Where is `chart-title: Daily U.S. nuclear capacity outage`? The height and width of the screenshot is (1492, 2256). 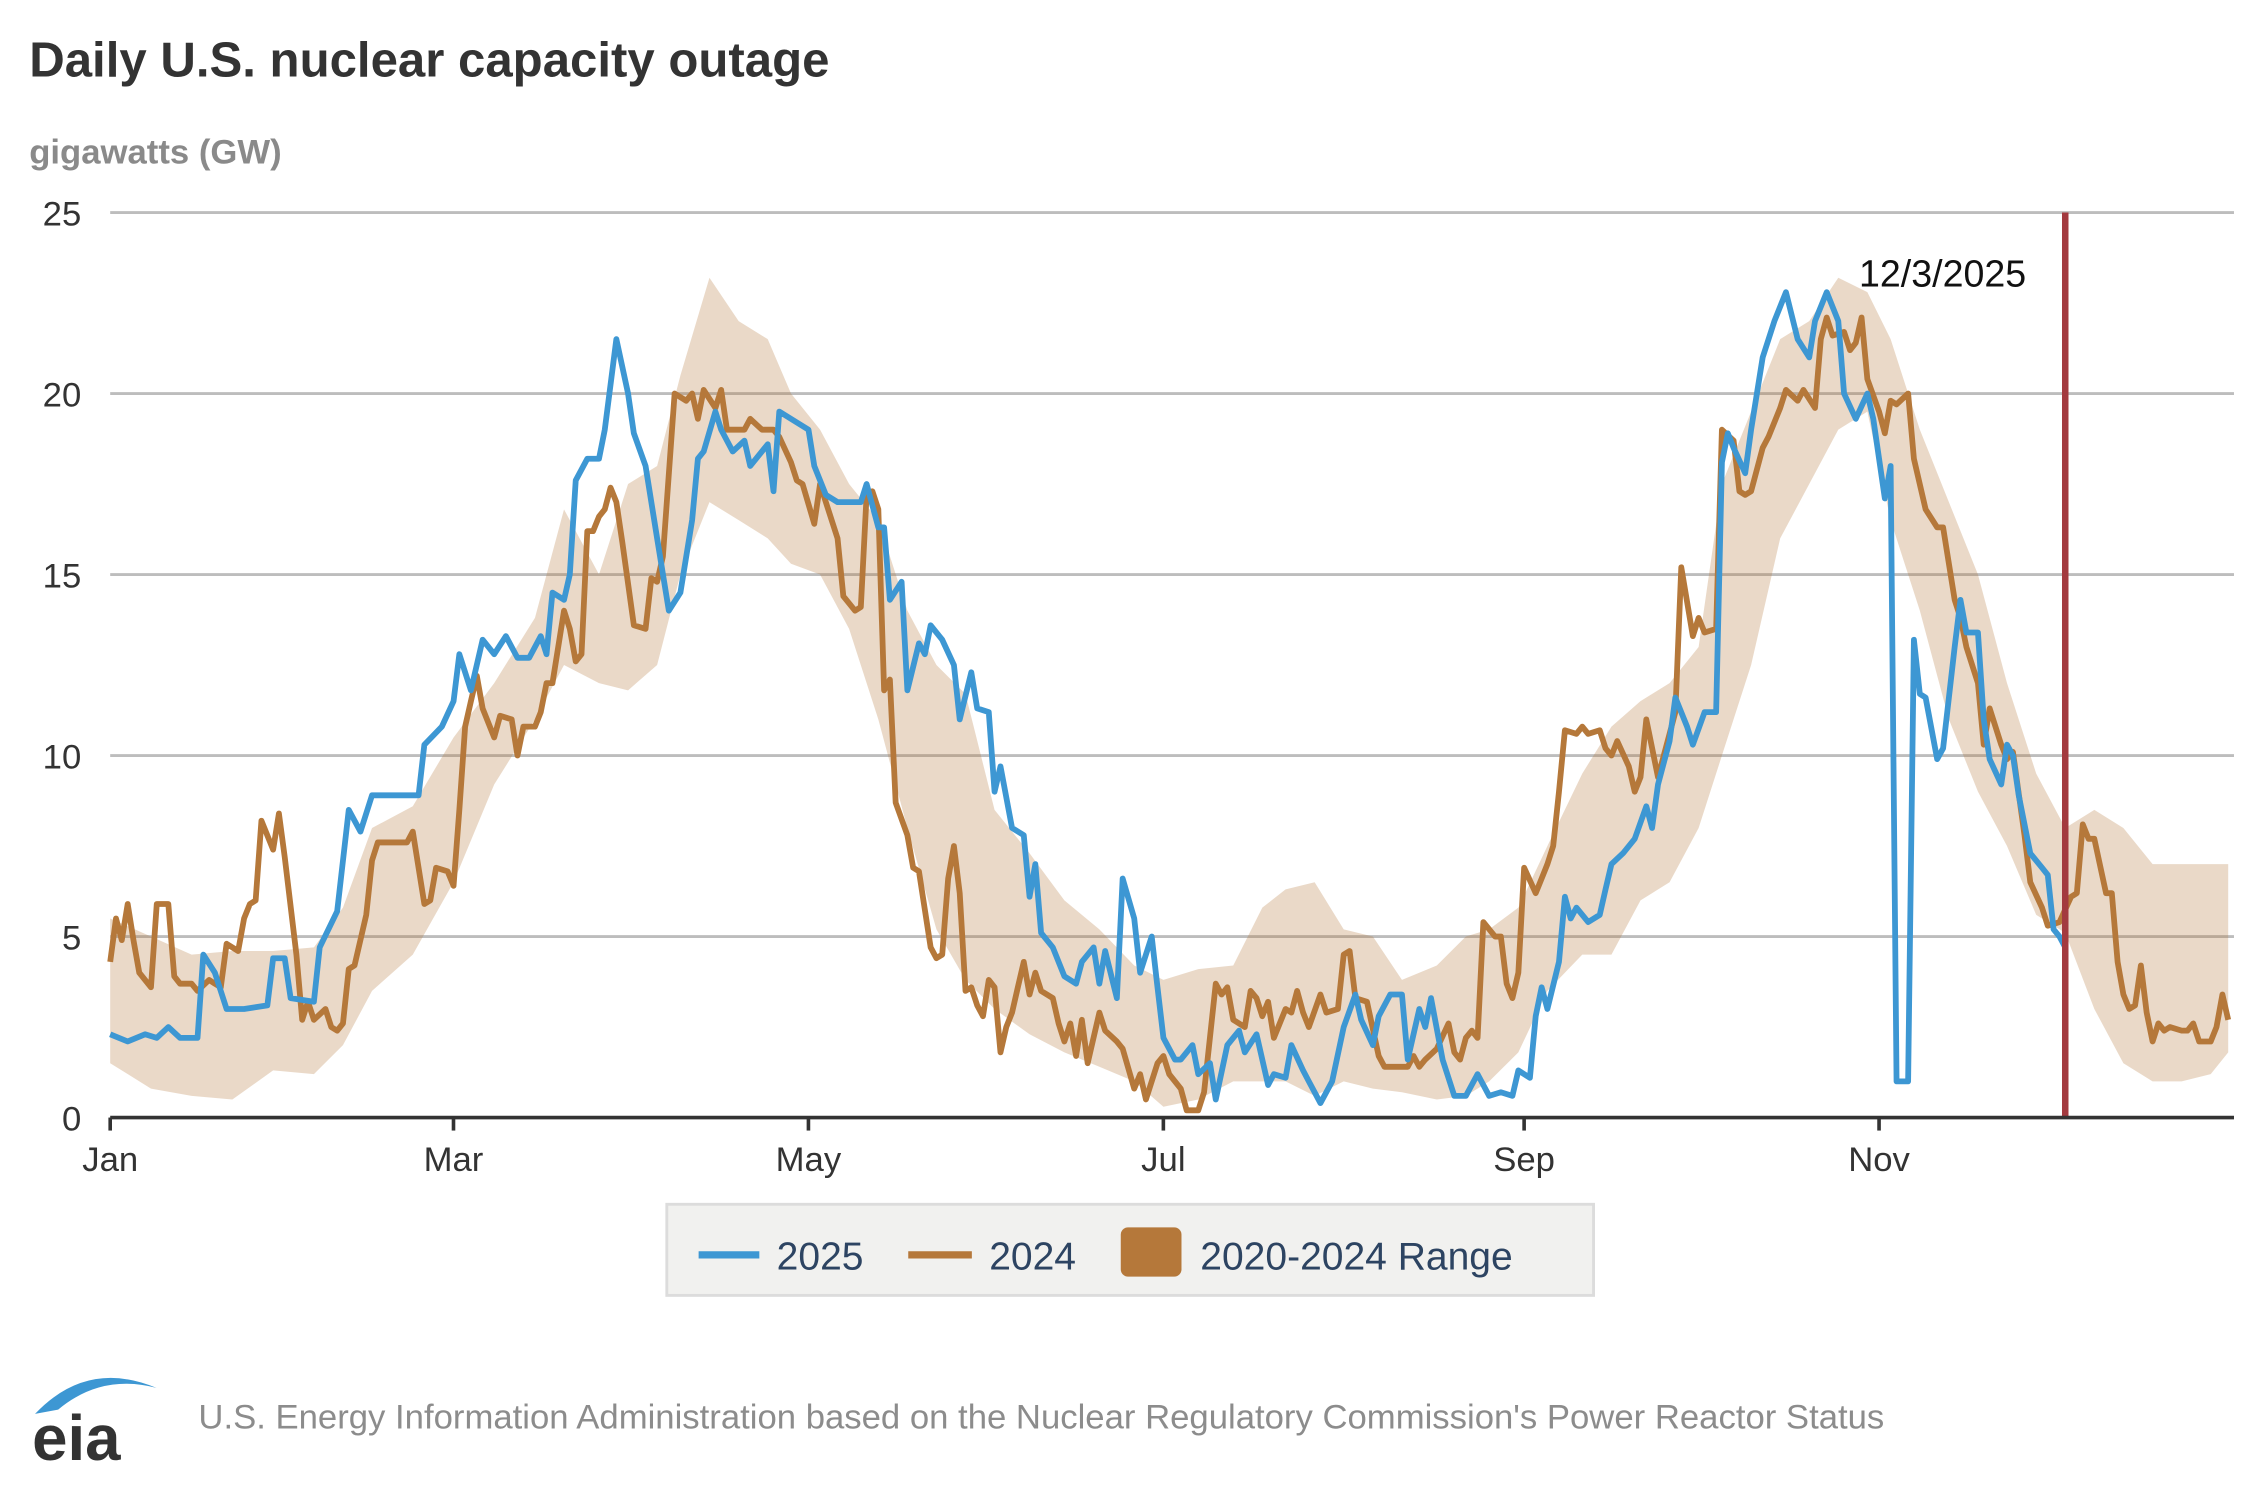 chart-title: Daily U.S. nuclear capacity outage is located at coordinates (429, 61).